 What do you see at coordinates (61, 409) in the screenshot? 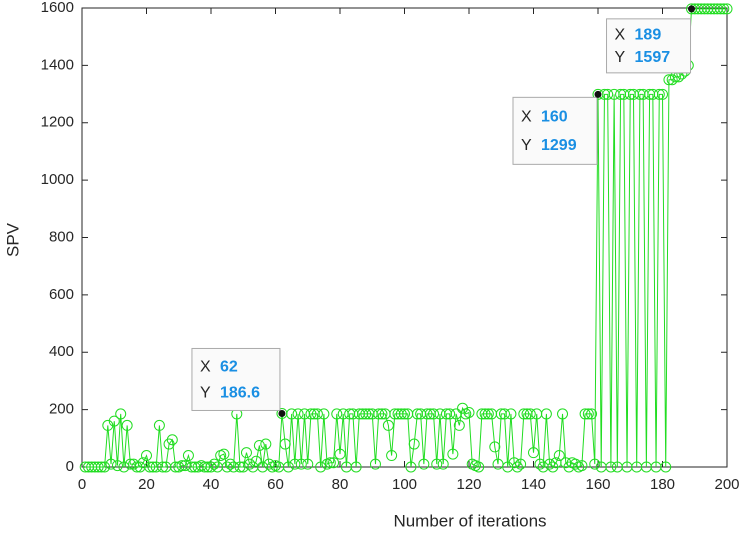
I see `y-tick-label: 200` at bounding box center [61, 409].